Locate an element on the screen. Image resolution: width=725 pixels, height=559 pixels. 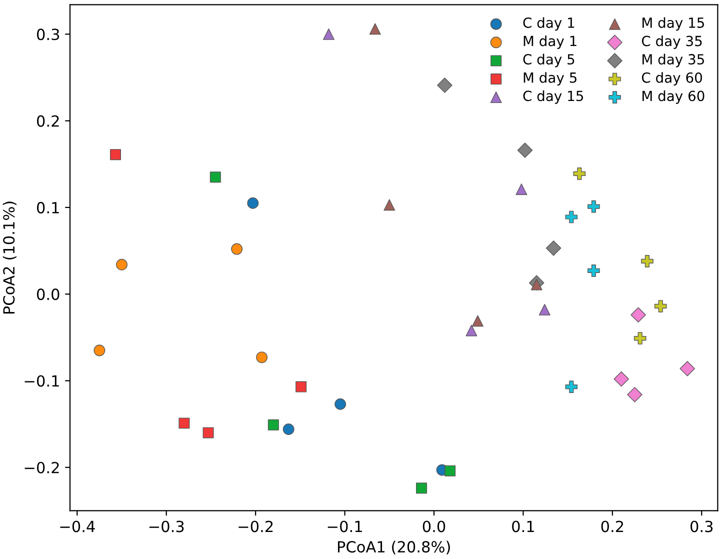
x-tick-label: −0.4 is located at coordinates (77, 526).